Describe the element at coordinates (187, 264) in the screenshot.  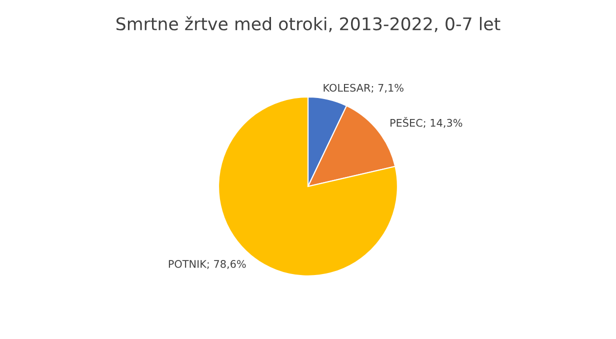
I see `slice-label: POTNIK` at that location.